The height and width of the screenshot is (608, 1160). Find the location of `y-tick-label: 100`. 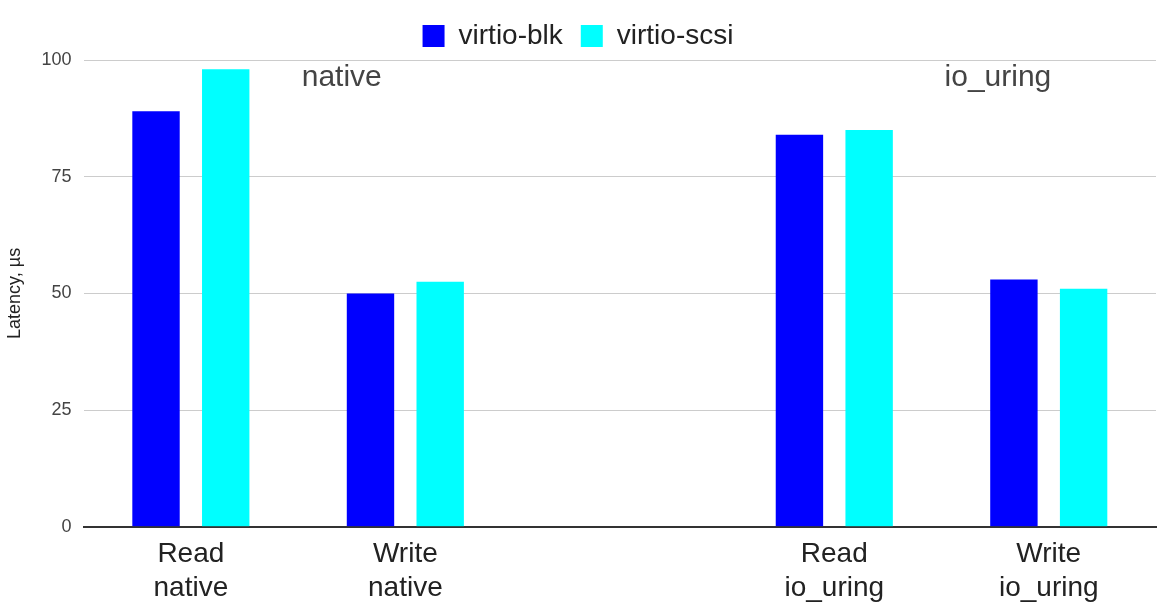

y-tick-label: 100 is located at coordinates (56, 58).